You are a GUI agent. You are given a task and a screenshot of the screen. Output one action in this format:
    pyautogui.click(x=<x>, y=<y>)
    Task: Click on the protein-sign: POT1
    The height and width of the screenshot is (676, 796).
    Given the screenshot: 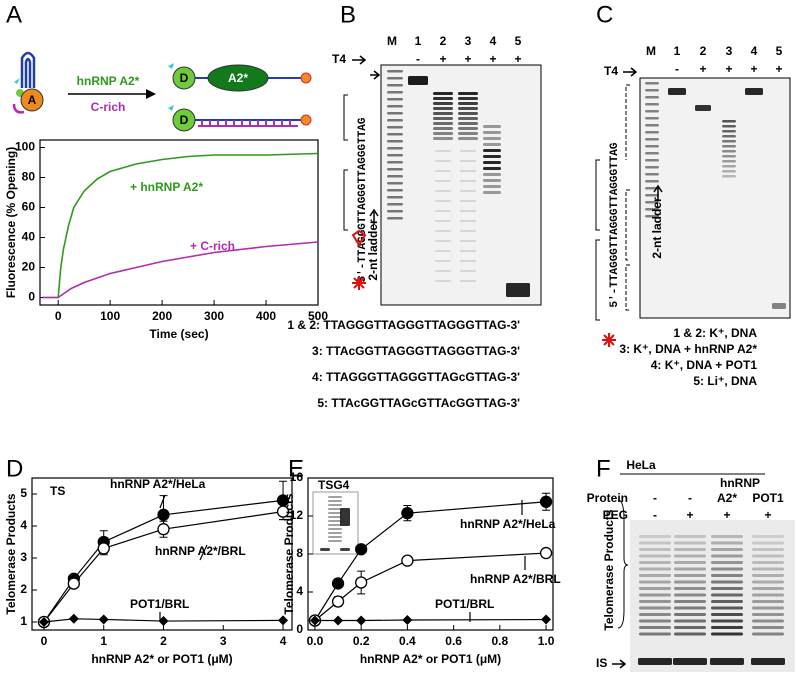 What is the action you would take?
    pyautogui.click(x=768, y=498)
    